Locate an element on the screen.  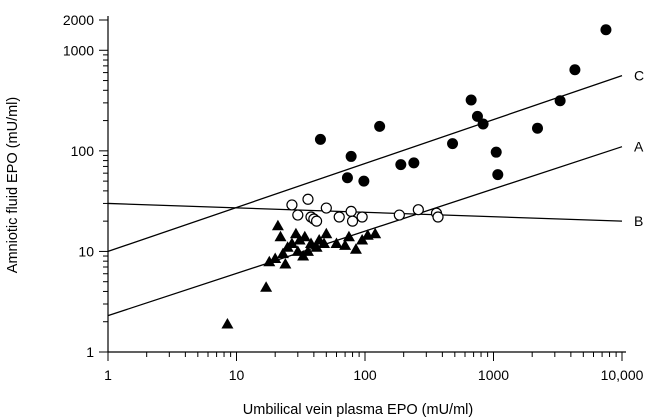
x-tick-label: 10 is located at coordinates (237, 375).